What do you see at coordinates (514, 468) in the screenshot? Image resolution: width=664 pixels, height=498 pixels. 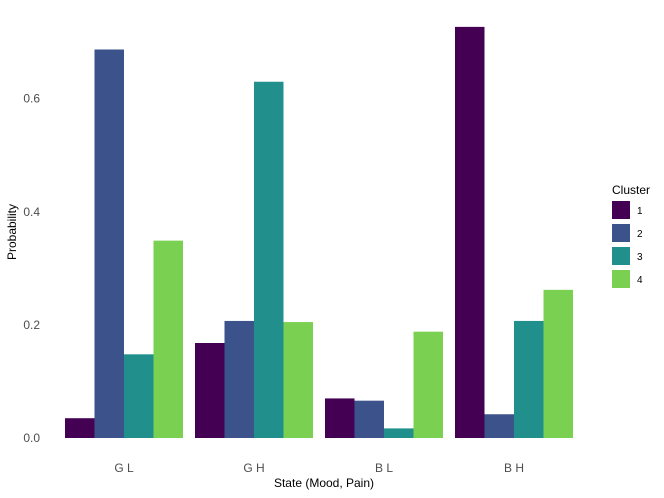 I see `x-tick-label: B H` at bounding box center [514, 468].